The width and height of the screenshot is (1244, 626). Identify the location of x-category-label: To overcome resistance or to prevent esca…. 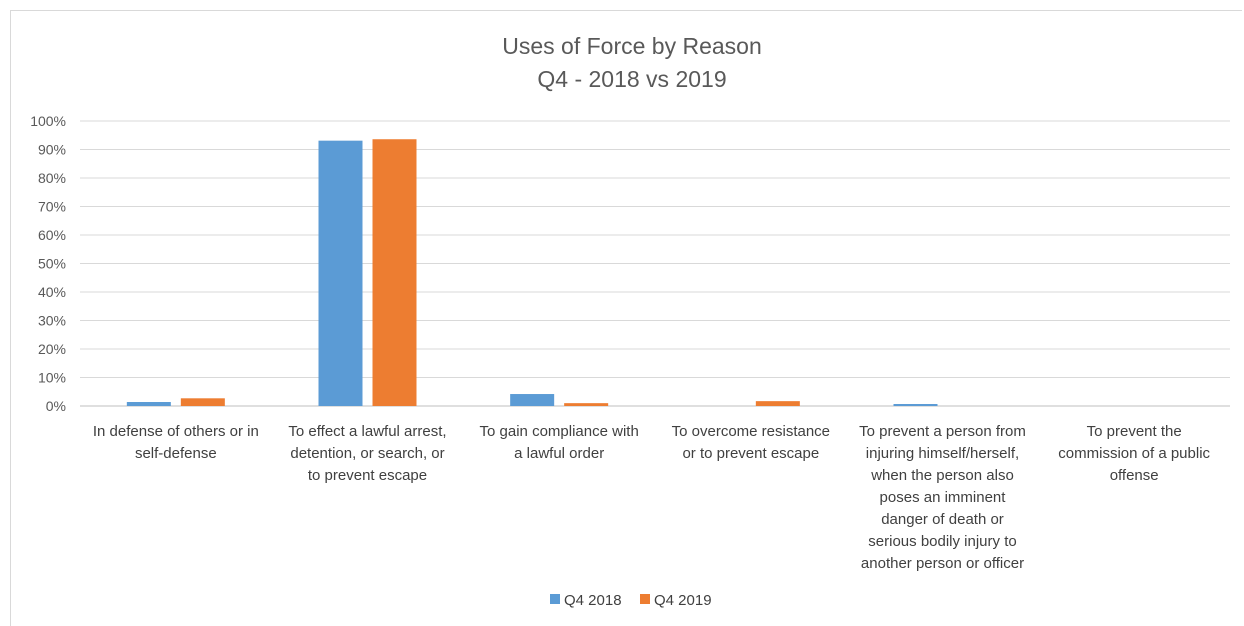
(751, 442).